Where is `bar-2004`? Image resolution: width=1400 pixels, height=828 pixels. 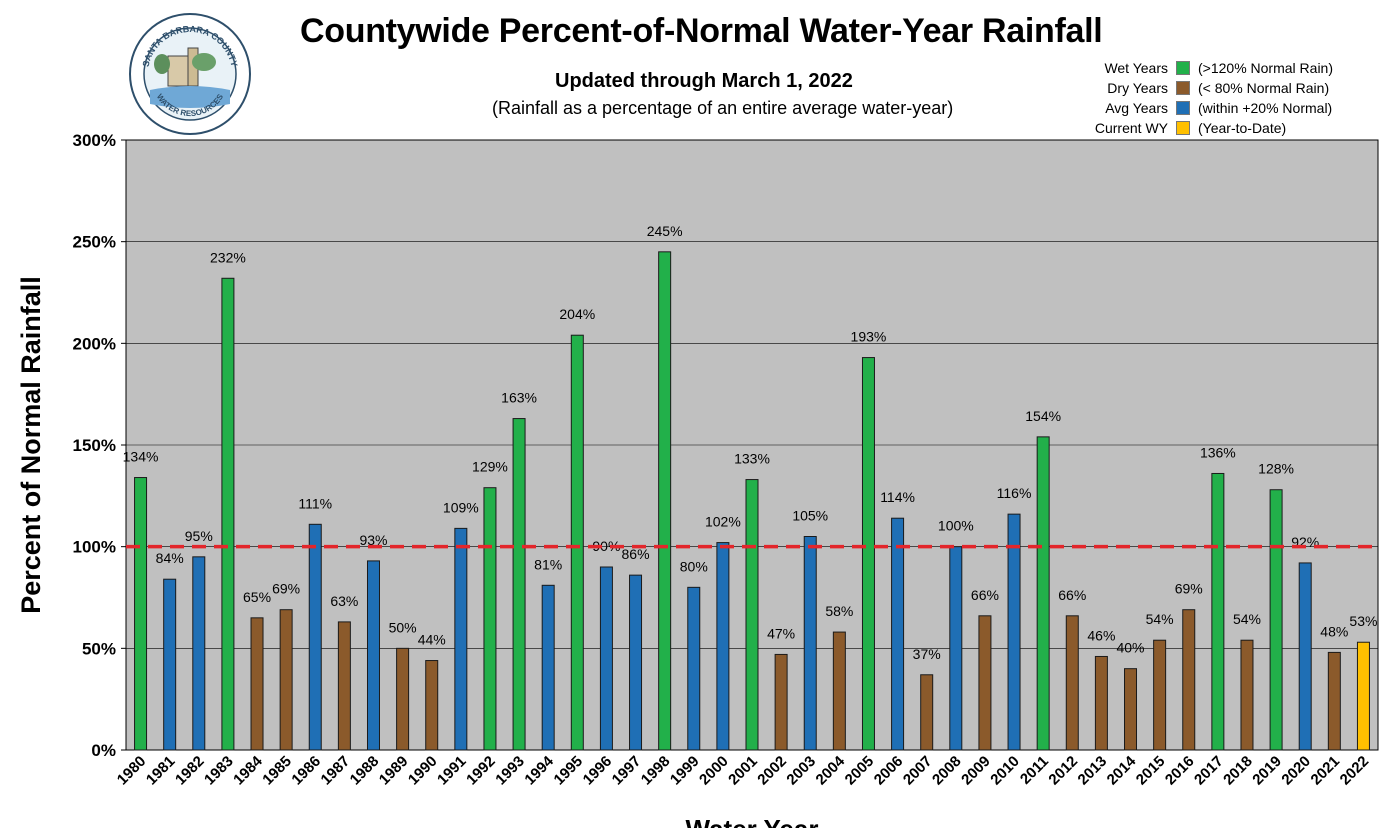 bar-2004 is located at coordinates (839, 691).